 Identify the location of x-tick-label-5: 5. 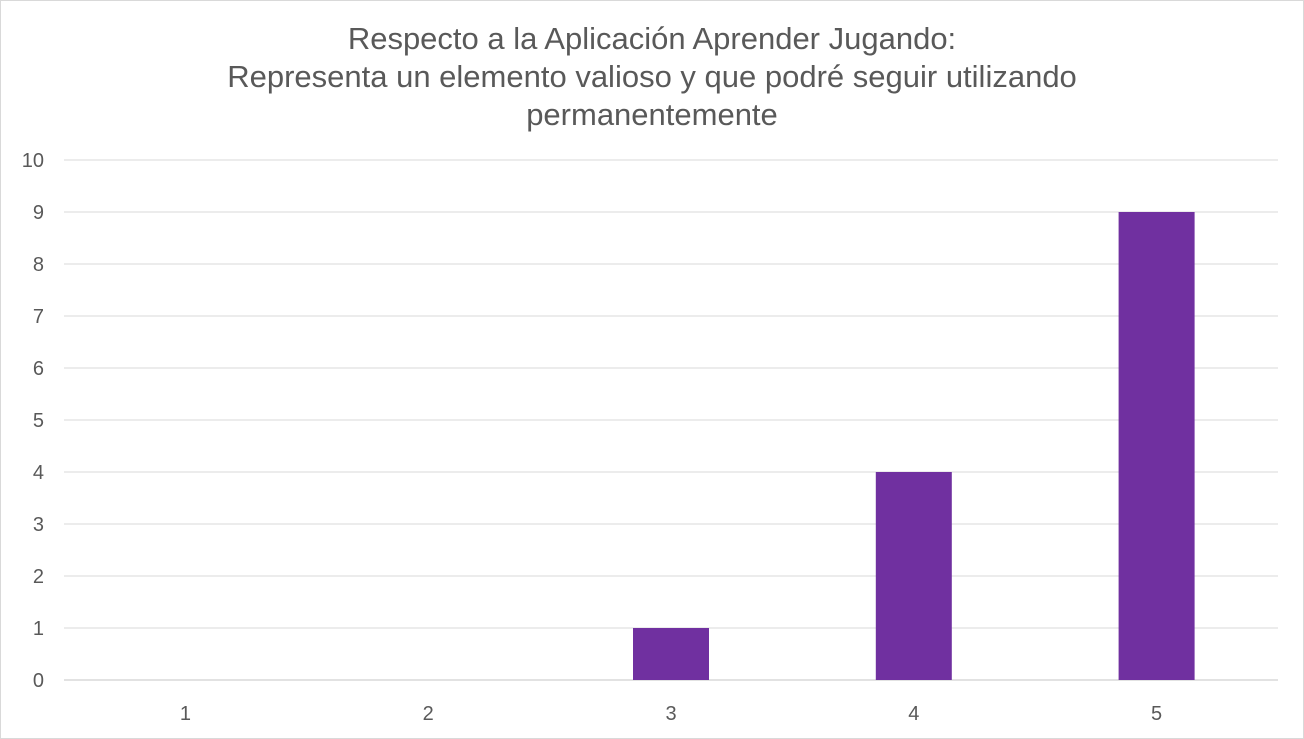
(1156, 714).